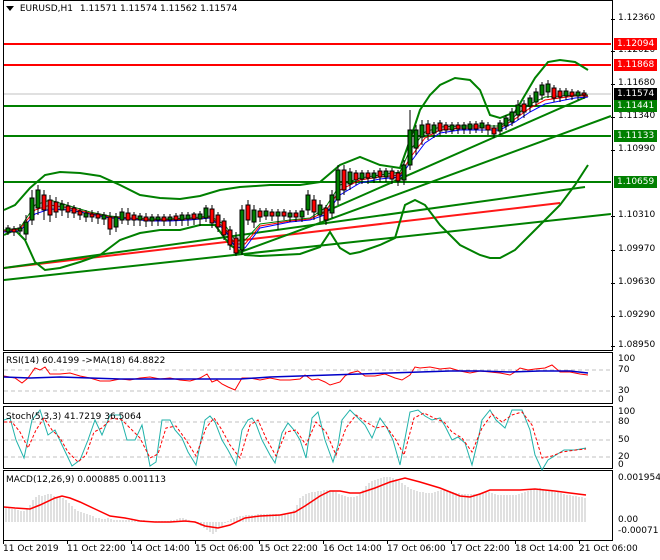 The image size is (660, 560). Describe the element at coordinates (637, 18) in the screenshot. I see `price-tick: 1.12360` at that location.